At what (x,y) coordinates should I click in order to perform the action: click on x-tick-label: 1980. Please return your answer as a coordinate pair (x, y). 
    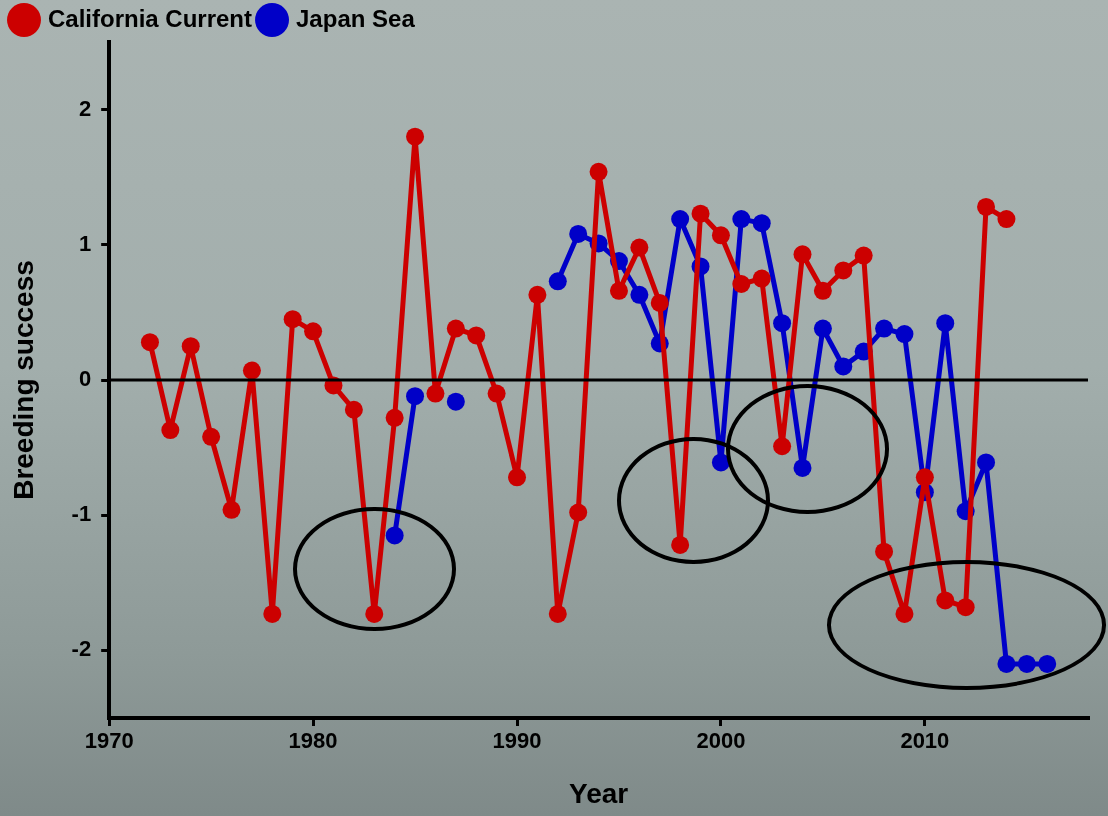
    Looking at the image, I should click on (313, 741).